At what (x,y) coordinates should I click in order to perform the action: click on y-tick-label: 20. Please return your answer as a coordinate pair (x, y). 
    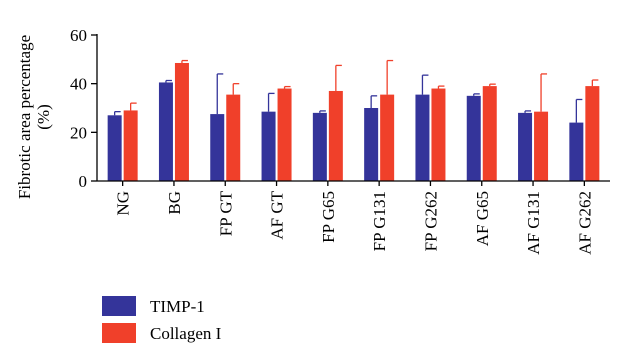
    Looking at the image, I should click on (78, 132).